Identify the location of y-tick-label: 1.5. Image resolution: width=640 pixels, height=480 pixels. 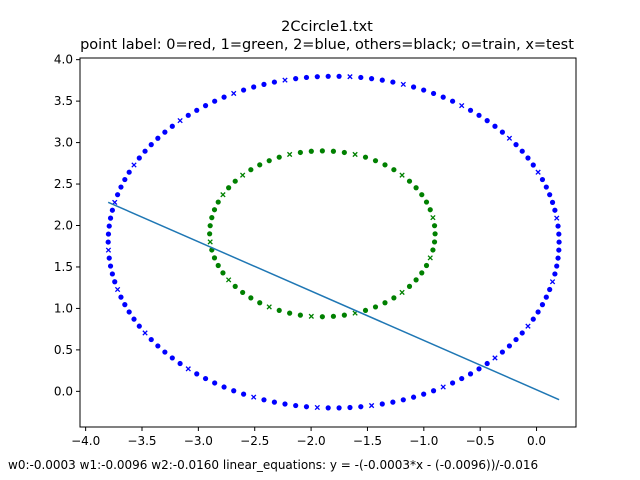
(63, 267).